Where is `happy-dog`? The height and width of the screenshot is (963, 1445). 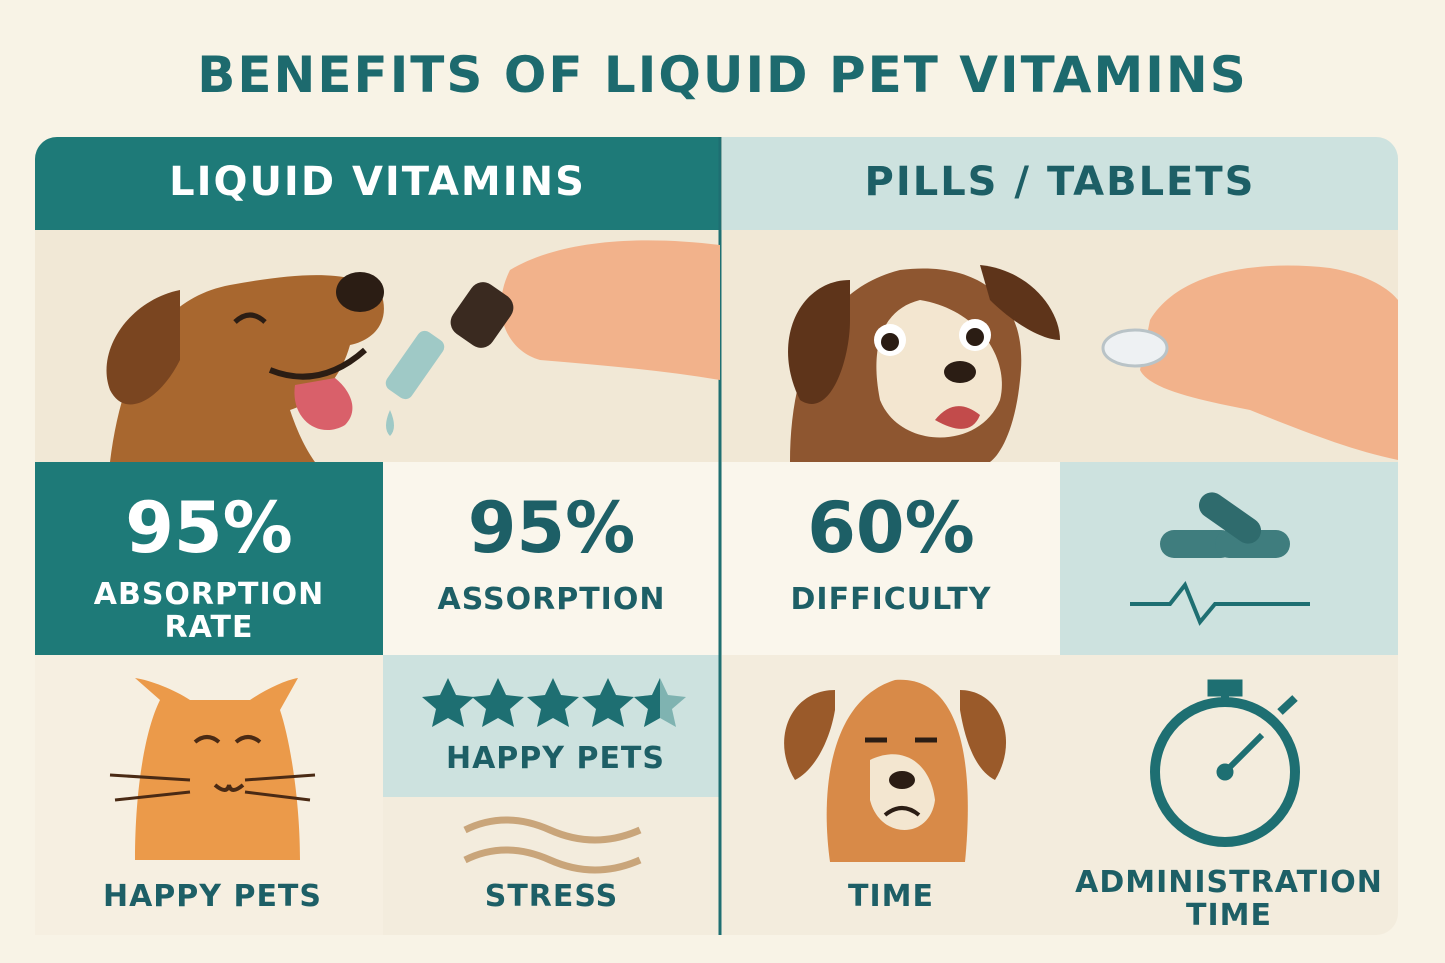
happy-dog is located at coordinates (245, 367).